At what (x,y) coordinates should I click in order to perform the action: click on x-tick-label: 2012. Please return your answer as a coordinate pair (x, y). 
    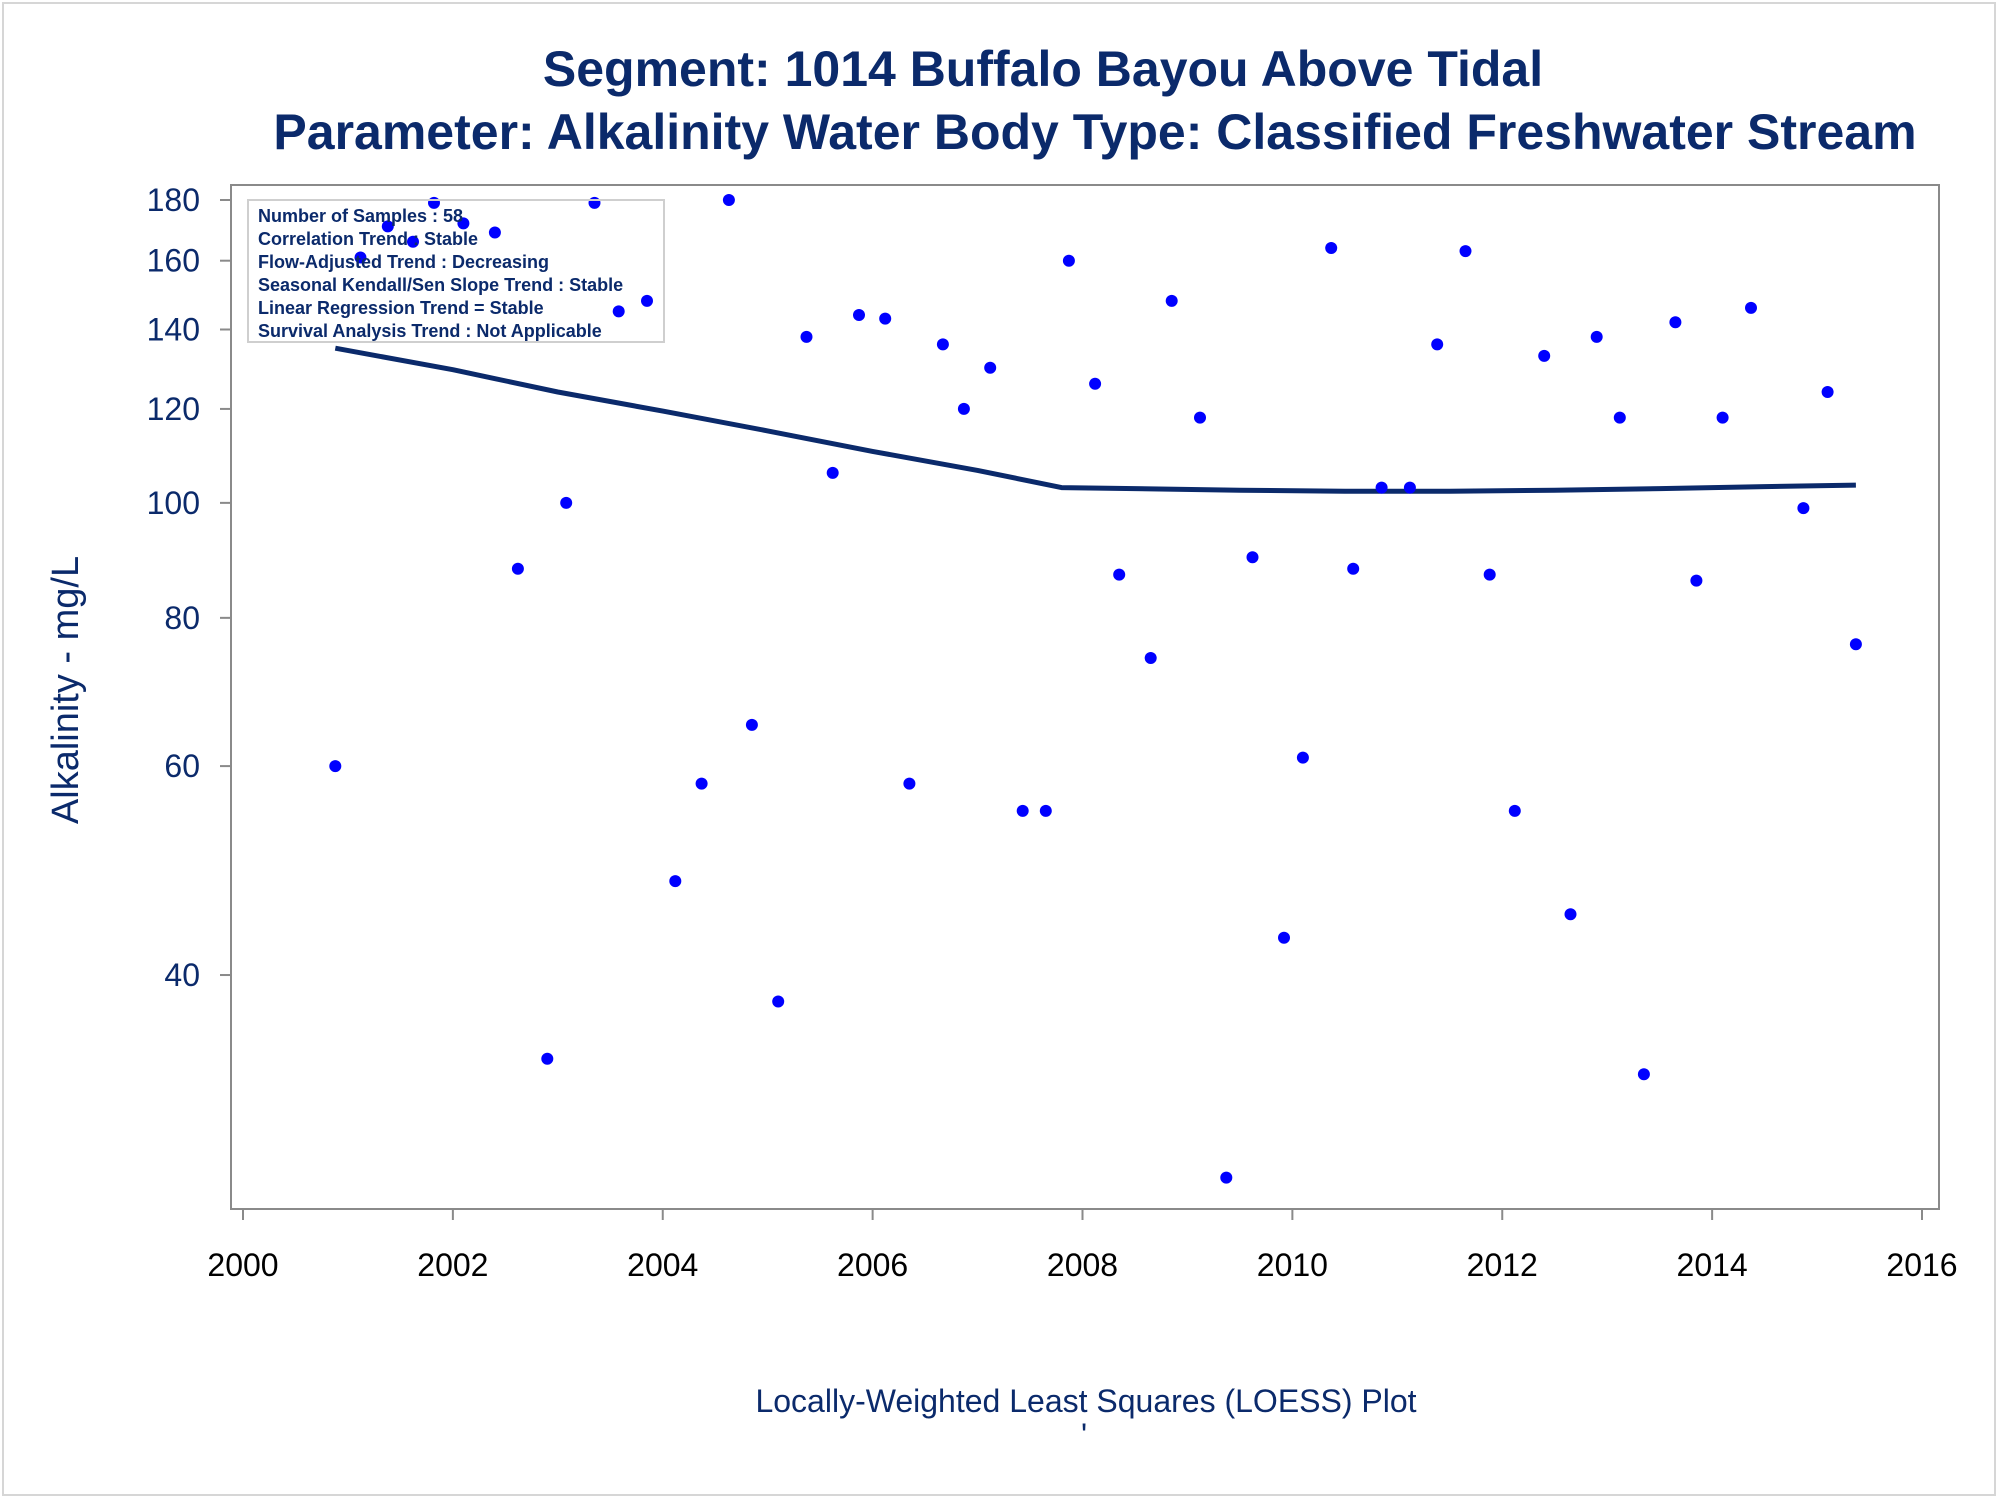
    Looking at the image, I should click on (1502, 1265).